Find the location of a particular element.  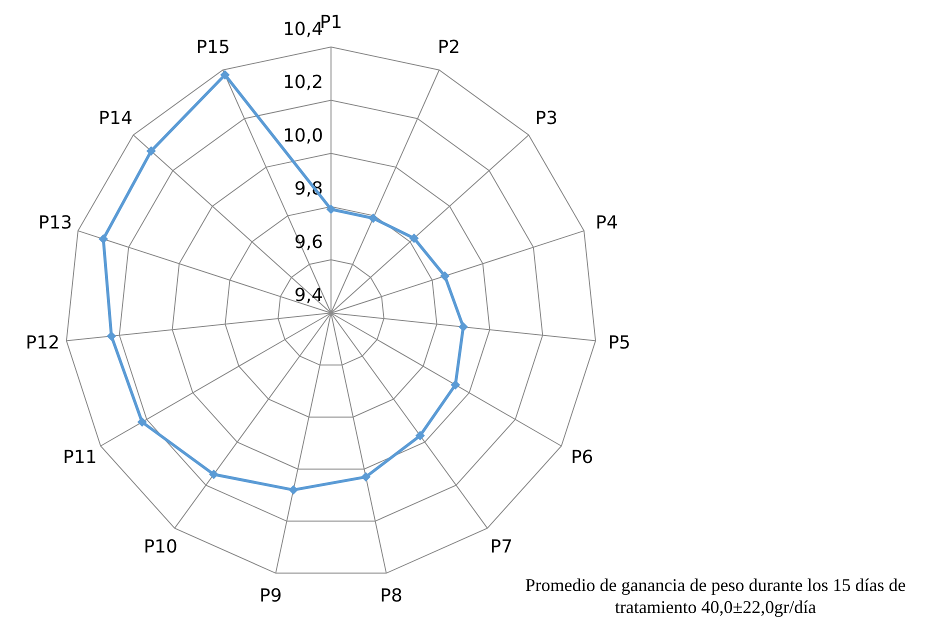

spoke-label: P11 is located at coordinates (80, 457).